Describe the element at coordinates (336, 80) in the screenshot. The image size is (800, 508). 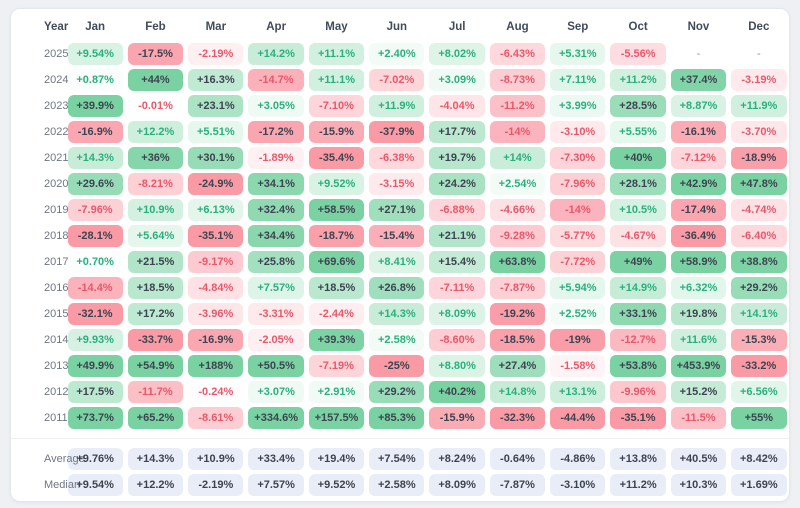
I see `cell-2024-may: +11.1%` at that location.